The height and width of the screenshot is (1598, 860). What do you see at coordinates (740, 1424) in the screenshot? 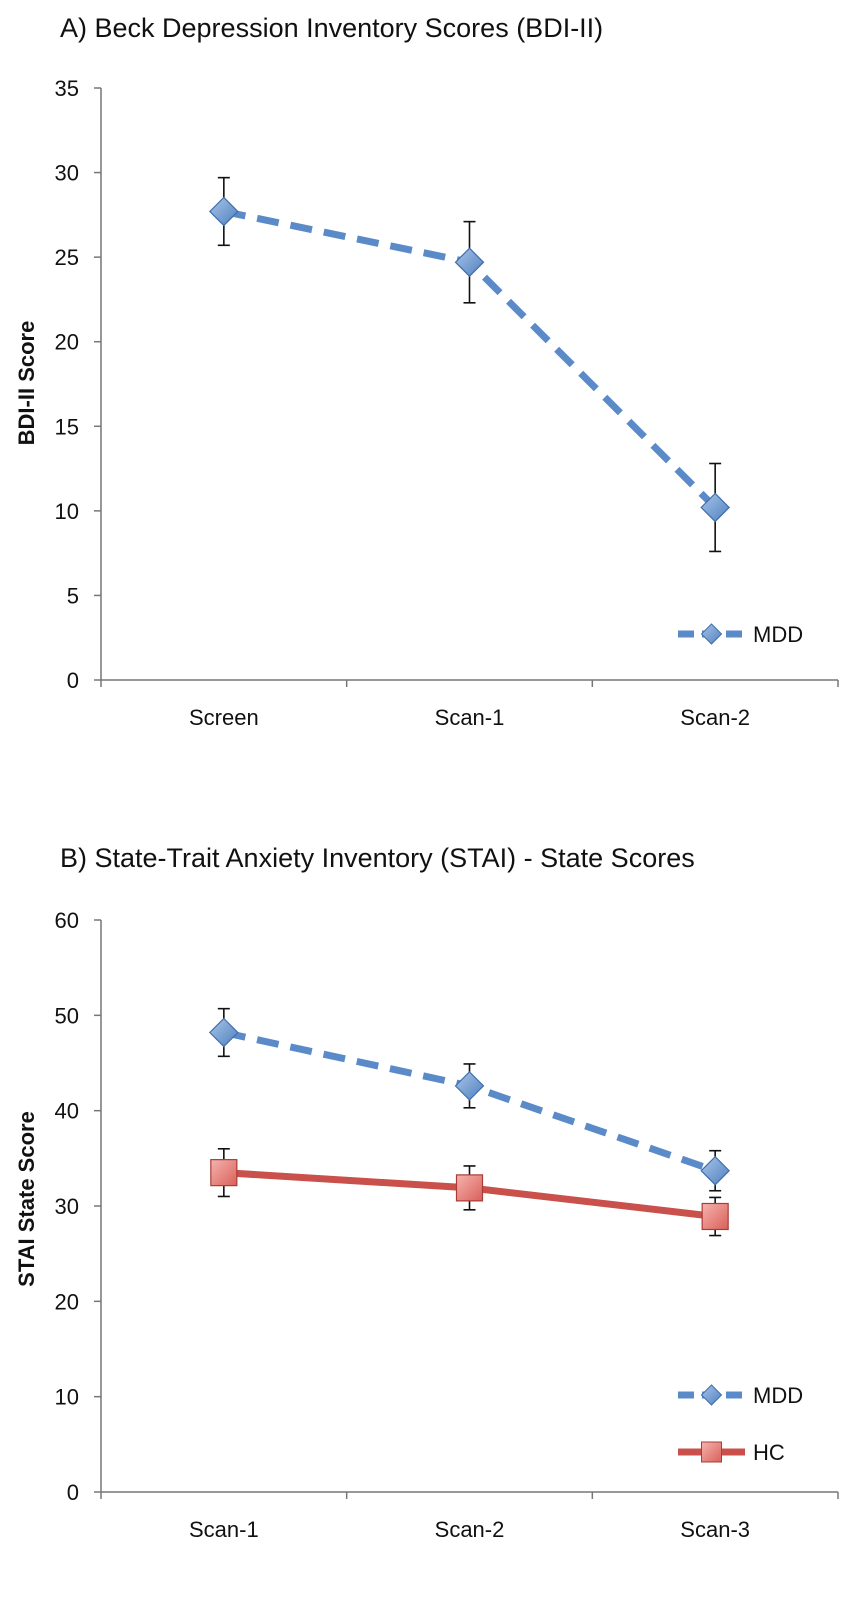
I see `legend: MDD HC` at bounding box center [740, 1424].